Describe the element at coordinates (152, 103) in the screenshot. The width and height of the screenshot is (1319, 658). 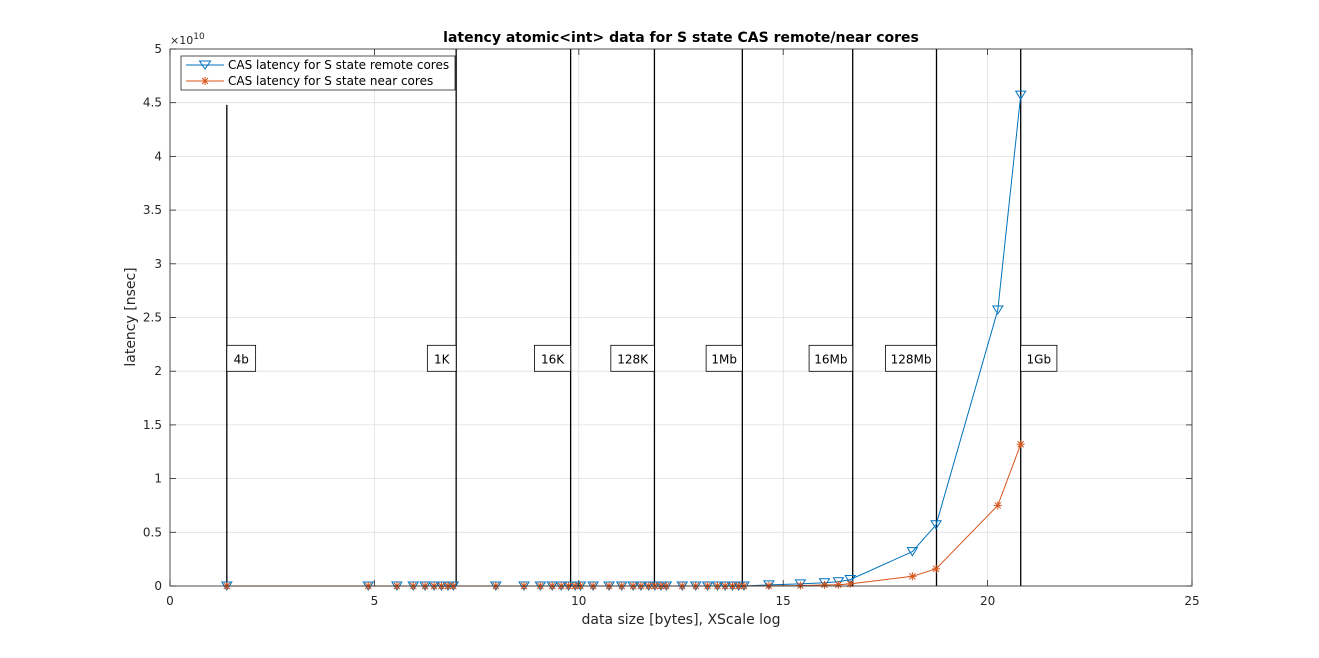
I see `y-tick-label: 4.5` at that location.